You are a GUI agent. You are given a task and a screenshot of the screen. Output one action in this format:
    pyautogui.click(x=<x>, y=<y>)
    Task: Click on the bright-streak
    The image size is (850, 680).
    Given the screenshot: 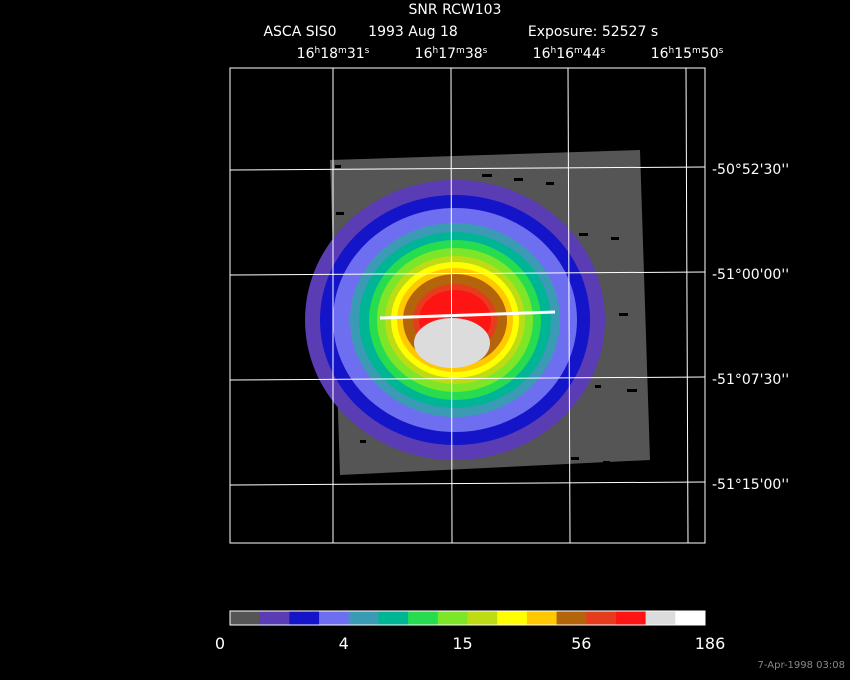 What is the action you would take?
    pyautogui.click(x=467, y=315)
    